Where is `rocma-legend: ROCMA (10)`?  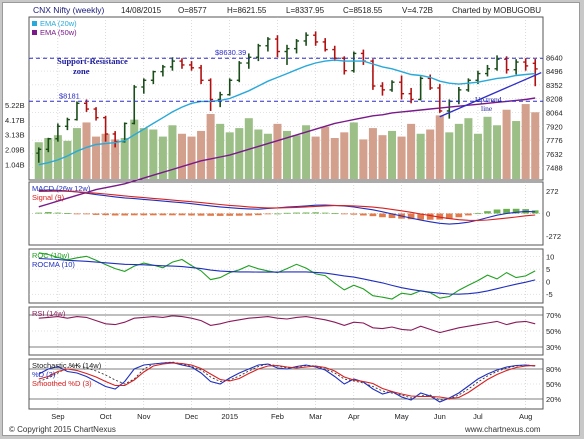
rocma-legend: ROCMA (10) is located at coordinates (53, 264).